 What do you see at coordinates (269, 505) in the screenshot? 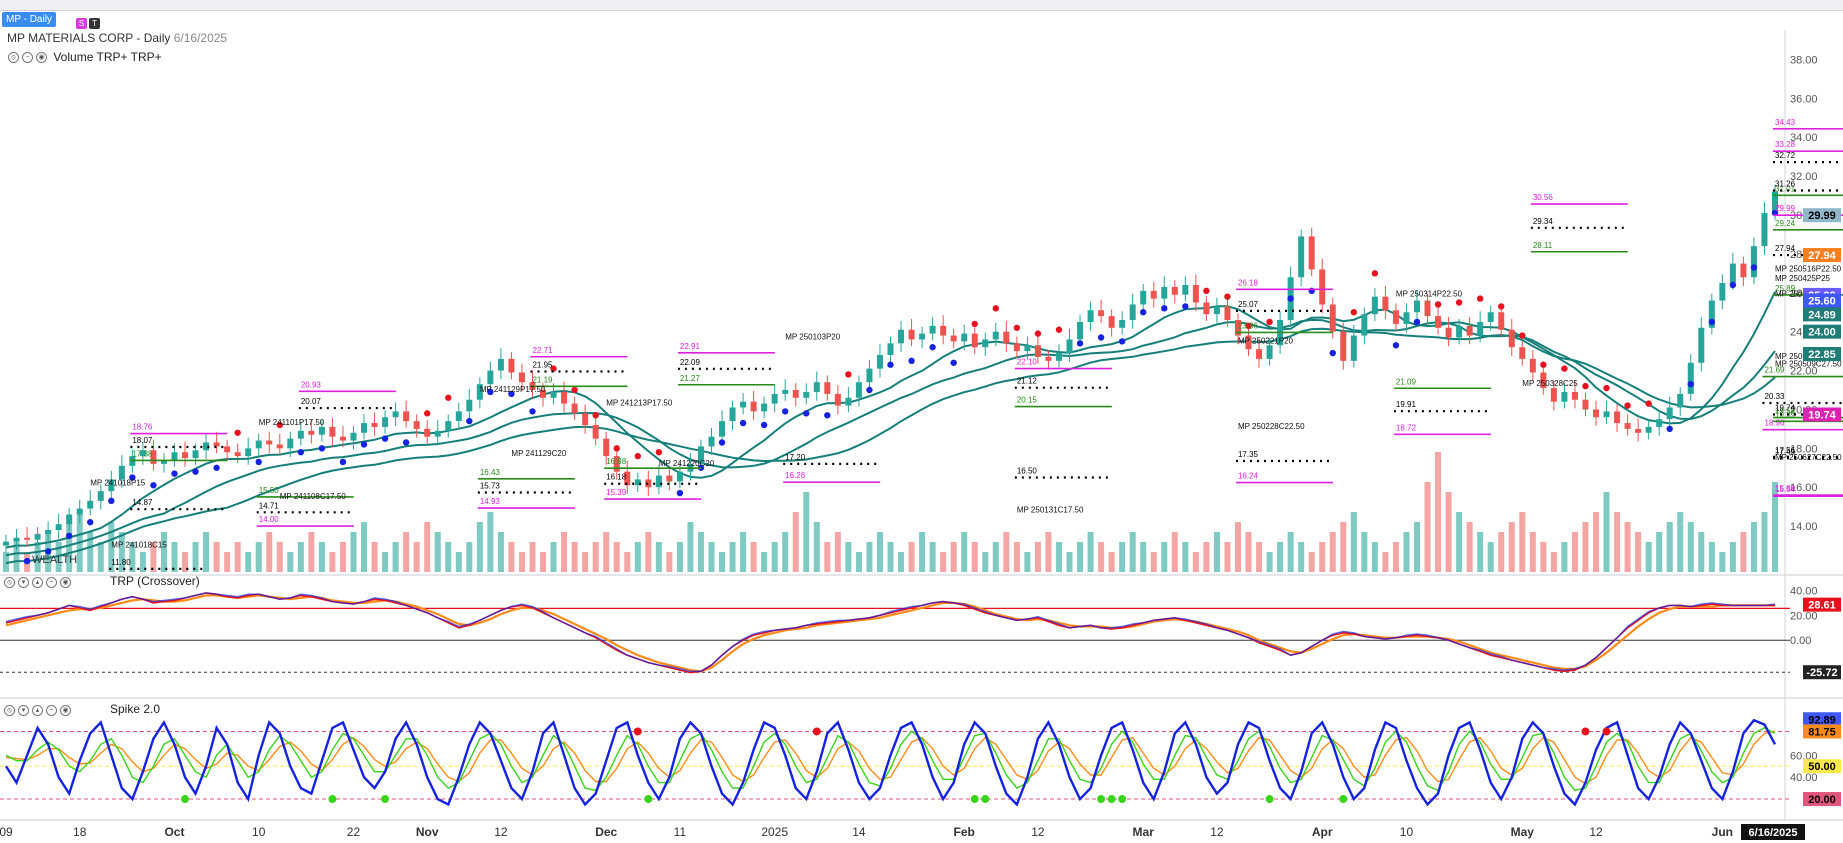
I see `level-label: 14.71` at bounding box center [269, 505].